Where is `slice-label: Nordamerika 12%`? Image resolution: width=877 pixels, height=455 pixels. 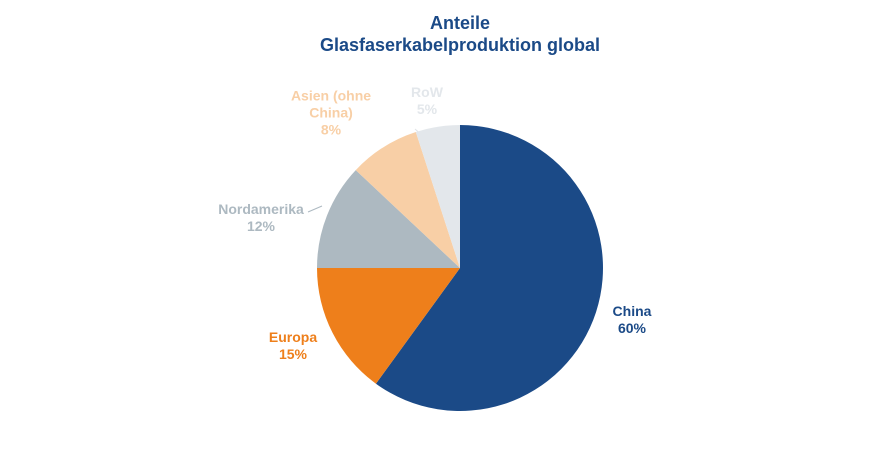
slice-label: Nordamerika 12% is located at coordinates (261, 218).